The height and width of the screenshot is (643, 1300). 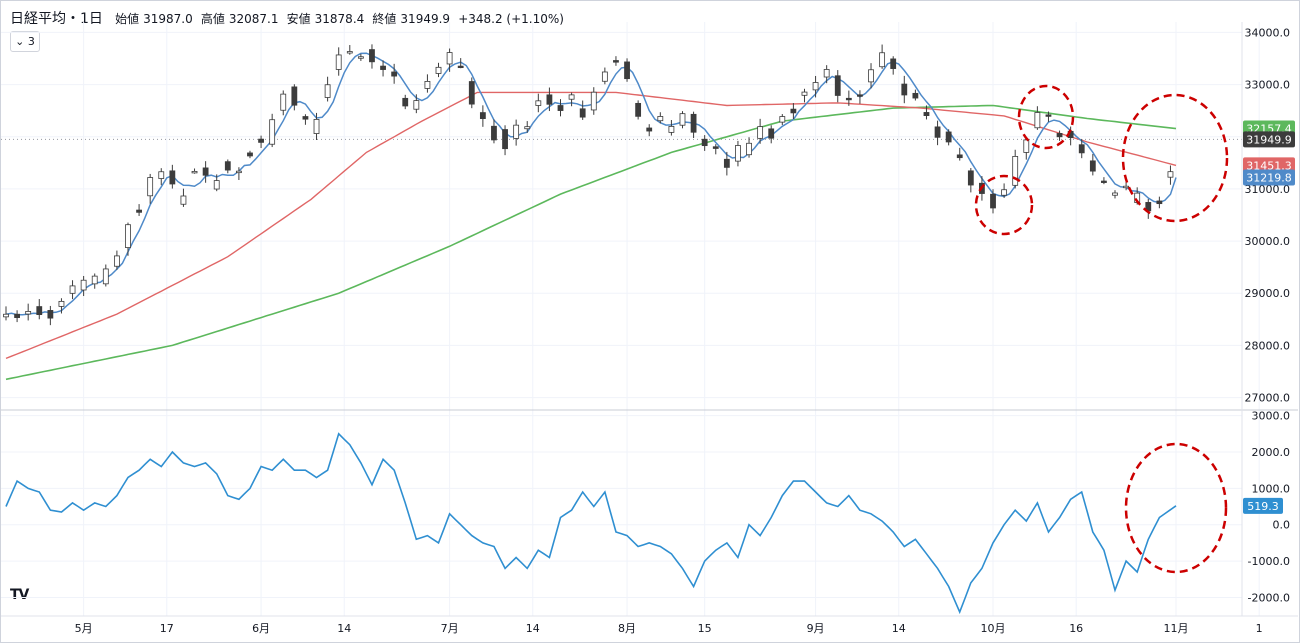 What do you see at coordinates (1271, 488) in the screenshot?
I see `oscillator-tick-label: 1000.0` at bounding box center [1271, 488].